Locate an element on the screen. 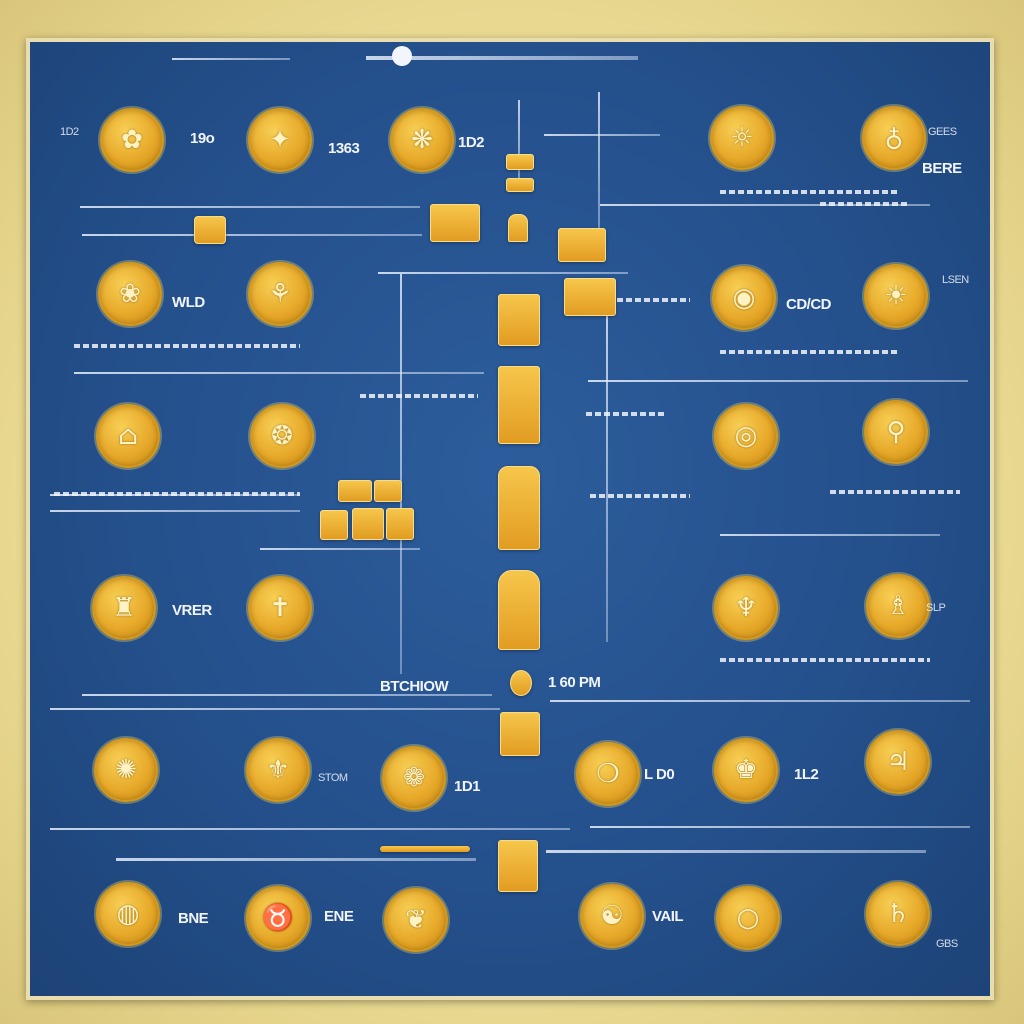  ornament-coin-icon: ❁ is located at coordinates (414, 778).